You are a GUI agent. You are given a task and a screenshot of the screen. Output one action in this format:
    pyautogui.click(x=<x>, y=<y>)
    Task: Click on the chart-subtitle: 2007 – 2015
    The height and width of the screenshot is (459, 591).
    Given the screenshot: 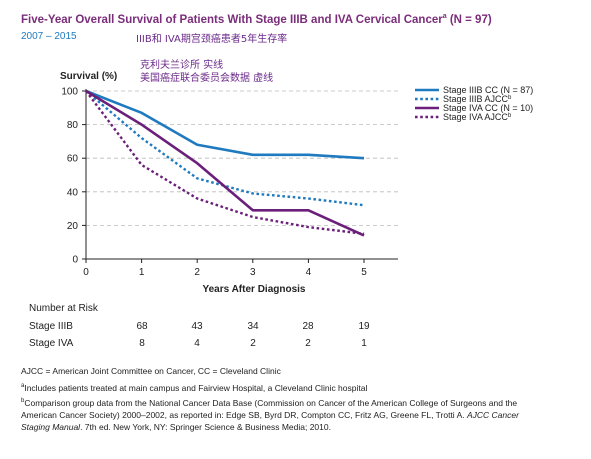 What is the action you would take?
    pyautogui.click(x=49, y=36)
    